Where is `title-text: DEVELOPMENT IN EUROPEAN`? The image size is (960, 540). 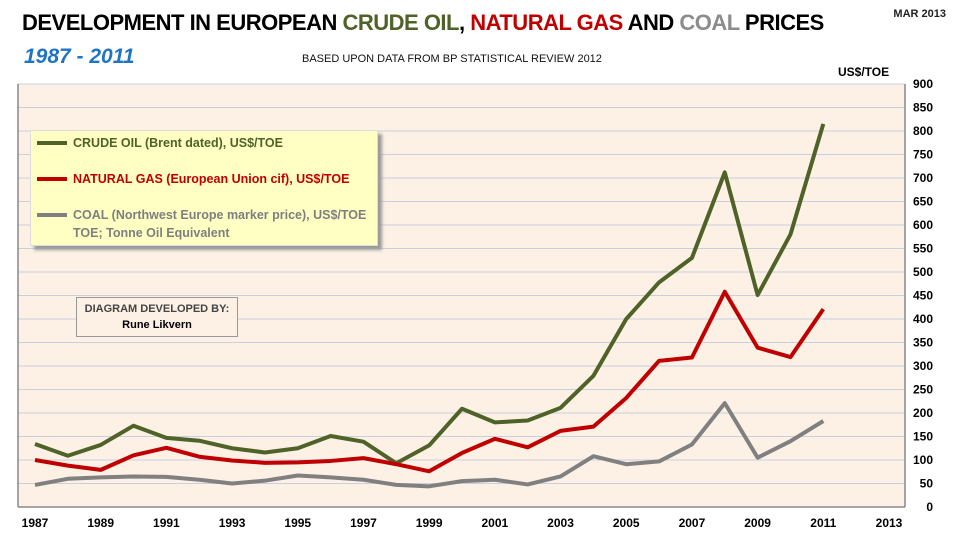
title-text: DEVELOPMENT IN EUROPEAN is located at coordinates (182, 22).